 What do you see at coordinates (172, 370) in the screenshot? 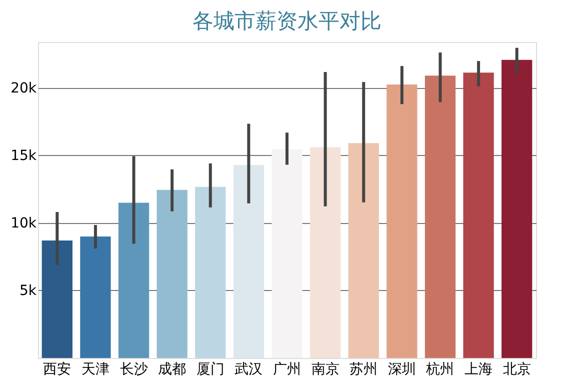
I see `x-tick-label: 成都` at bounding box center [172, 370].